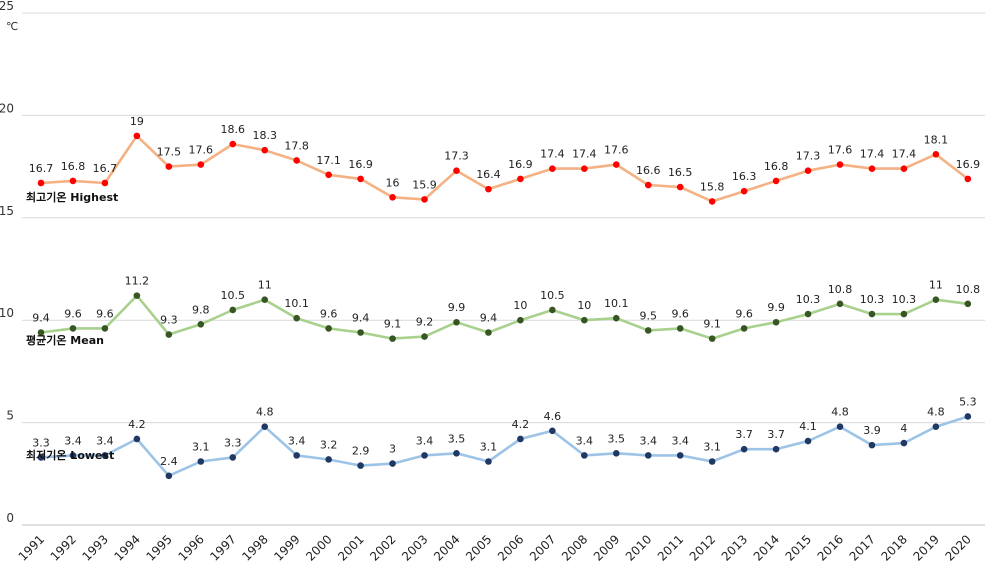 This screenshot has height=582, width=1000. I want to click on y-unit-label: ℃, so click(12, 26).